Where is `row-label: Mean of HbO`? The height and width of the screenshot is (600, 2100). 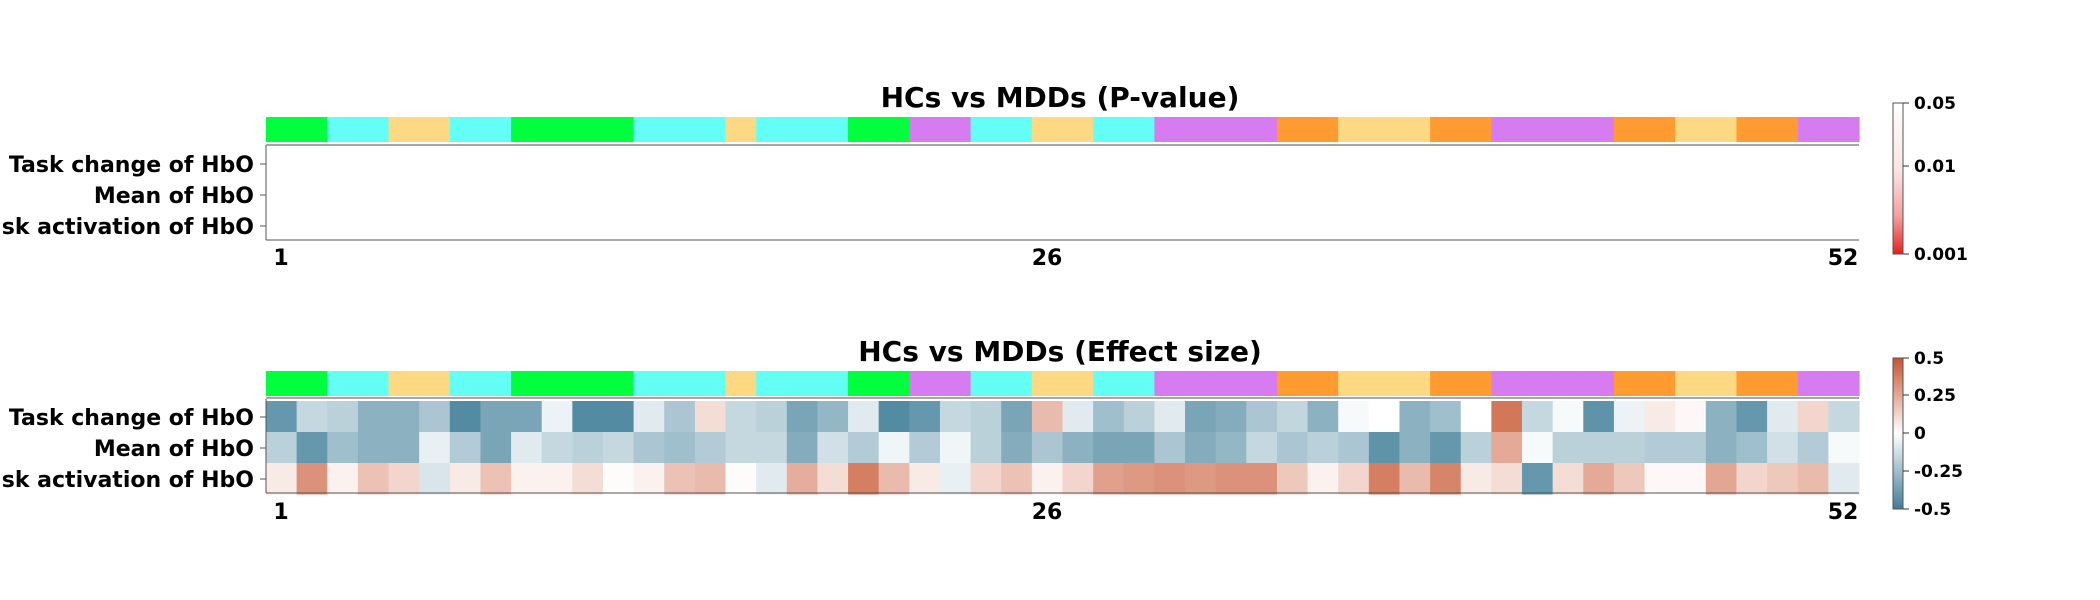 row-label: Mean of HbO is located at coordinates (174, 196).